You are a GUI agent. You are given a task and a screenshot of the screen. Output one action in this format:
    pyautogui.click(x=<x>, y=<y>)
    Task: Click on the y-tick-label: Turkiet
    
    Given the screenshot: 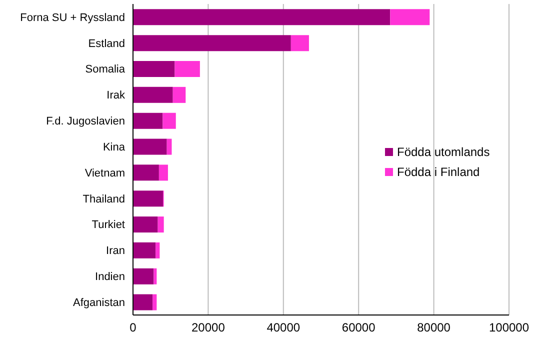 What is the action you would take?
    pyautogui.click(x=108, y=225)
    